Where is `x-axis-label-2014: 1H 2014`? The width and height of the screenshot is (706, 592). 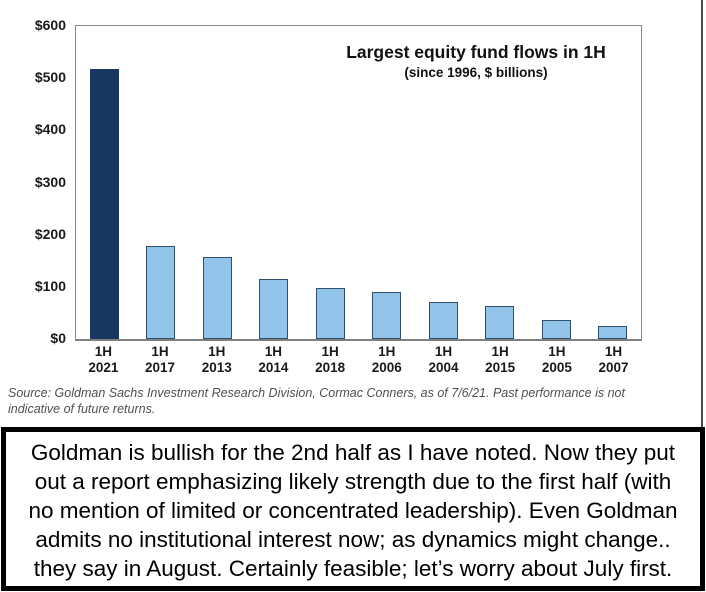 x-axis-label-2014: 1H 2014 is located at coordinates (273, 359).